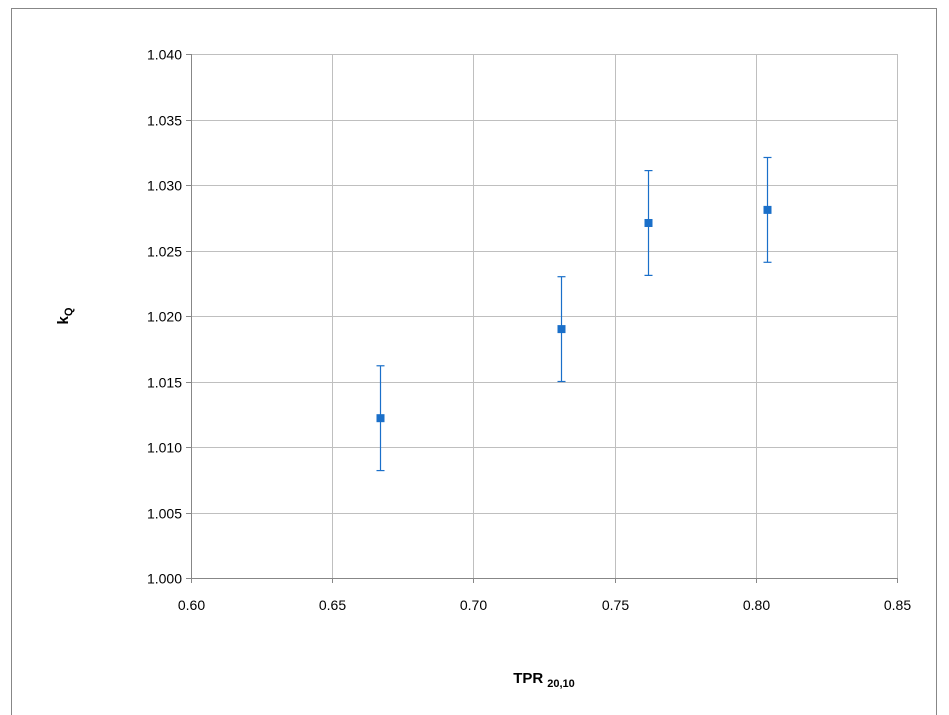 This screenshot has height=715, width=949. What do you see at coordinates (164, 514) in the screenshot?
I see `y-tick-label: 1.005` at bounding box center [164, 514].